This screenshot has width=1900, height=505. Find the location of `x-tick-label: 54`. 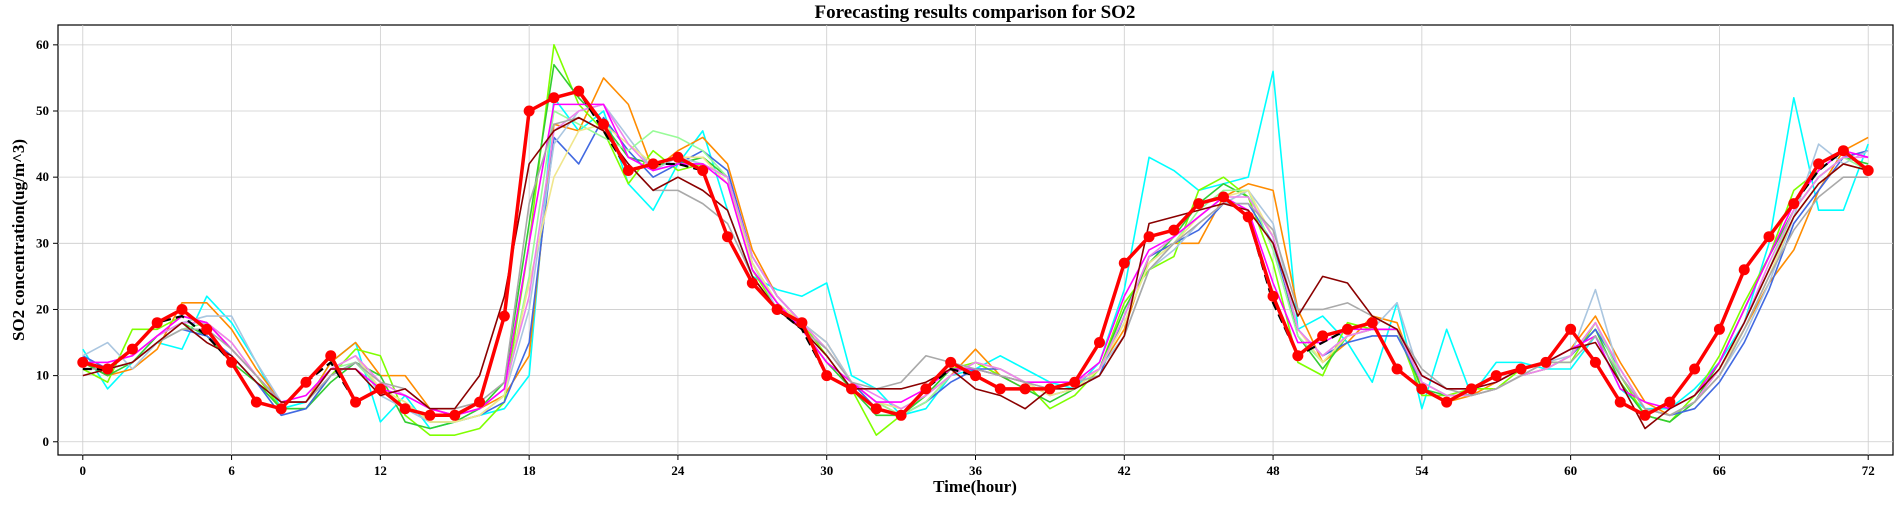

x-tick-label: 54 is located at coordinates (1422, 470).